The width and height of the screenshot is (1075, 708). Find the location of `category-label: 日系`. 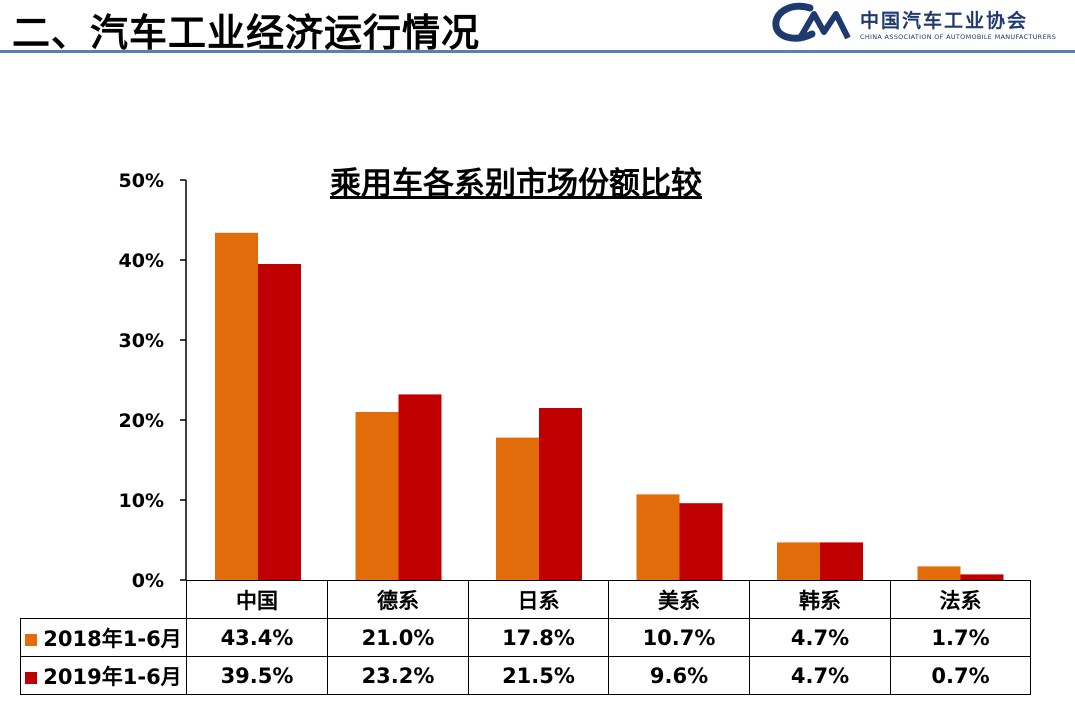

category-label: 日系 is located at coordinates (538, 599).